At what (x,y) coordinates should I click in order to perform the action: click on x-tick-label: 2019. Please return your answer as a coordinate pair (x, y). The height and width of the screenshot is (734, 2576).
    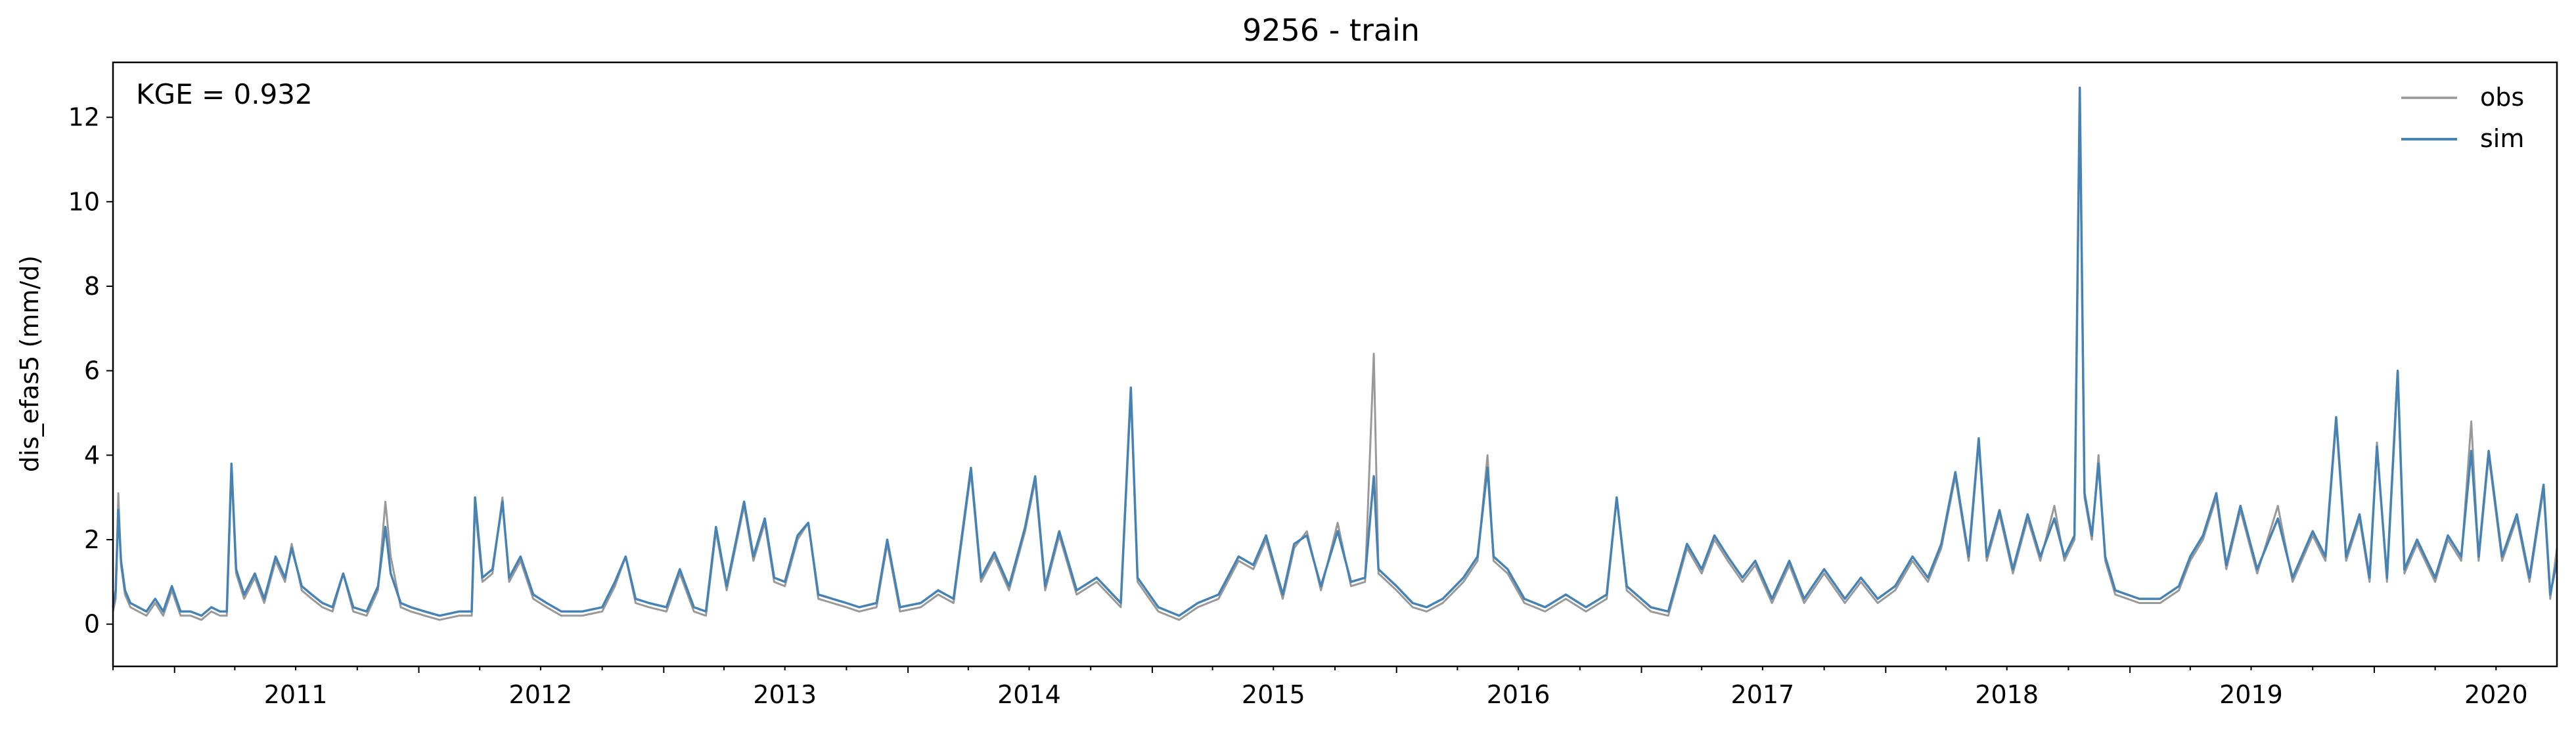
    Looking at the image, I should click on (2251, 694).